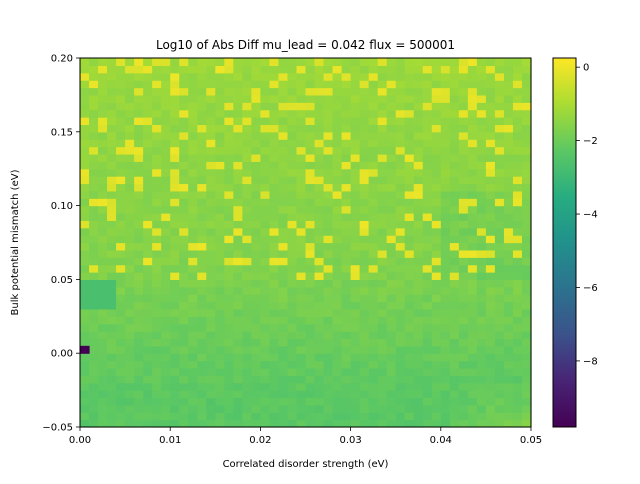  What do you see at coordinates (61, 244) in the screenshot?
I see `y-axis: −0.050.000.050.100.150.20` at bounding box center [61, 244].